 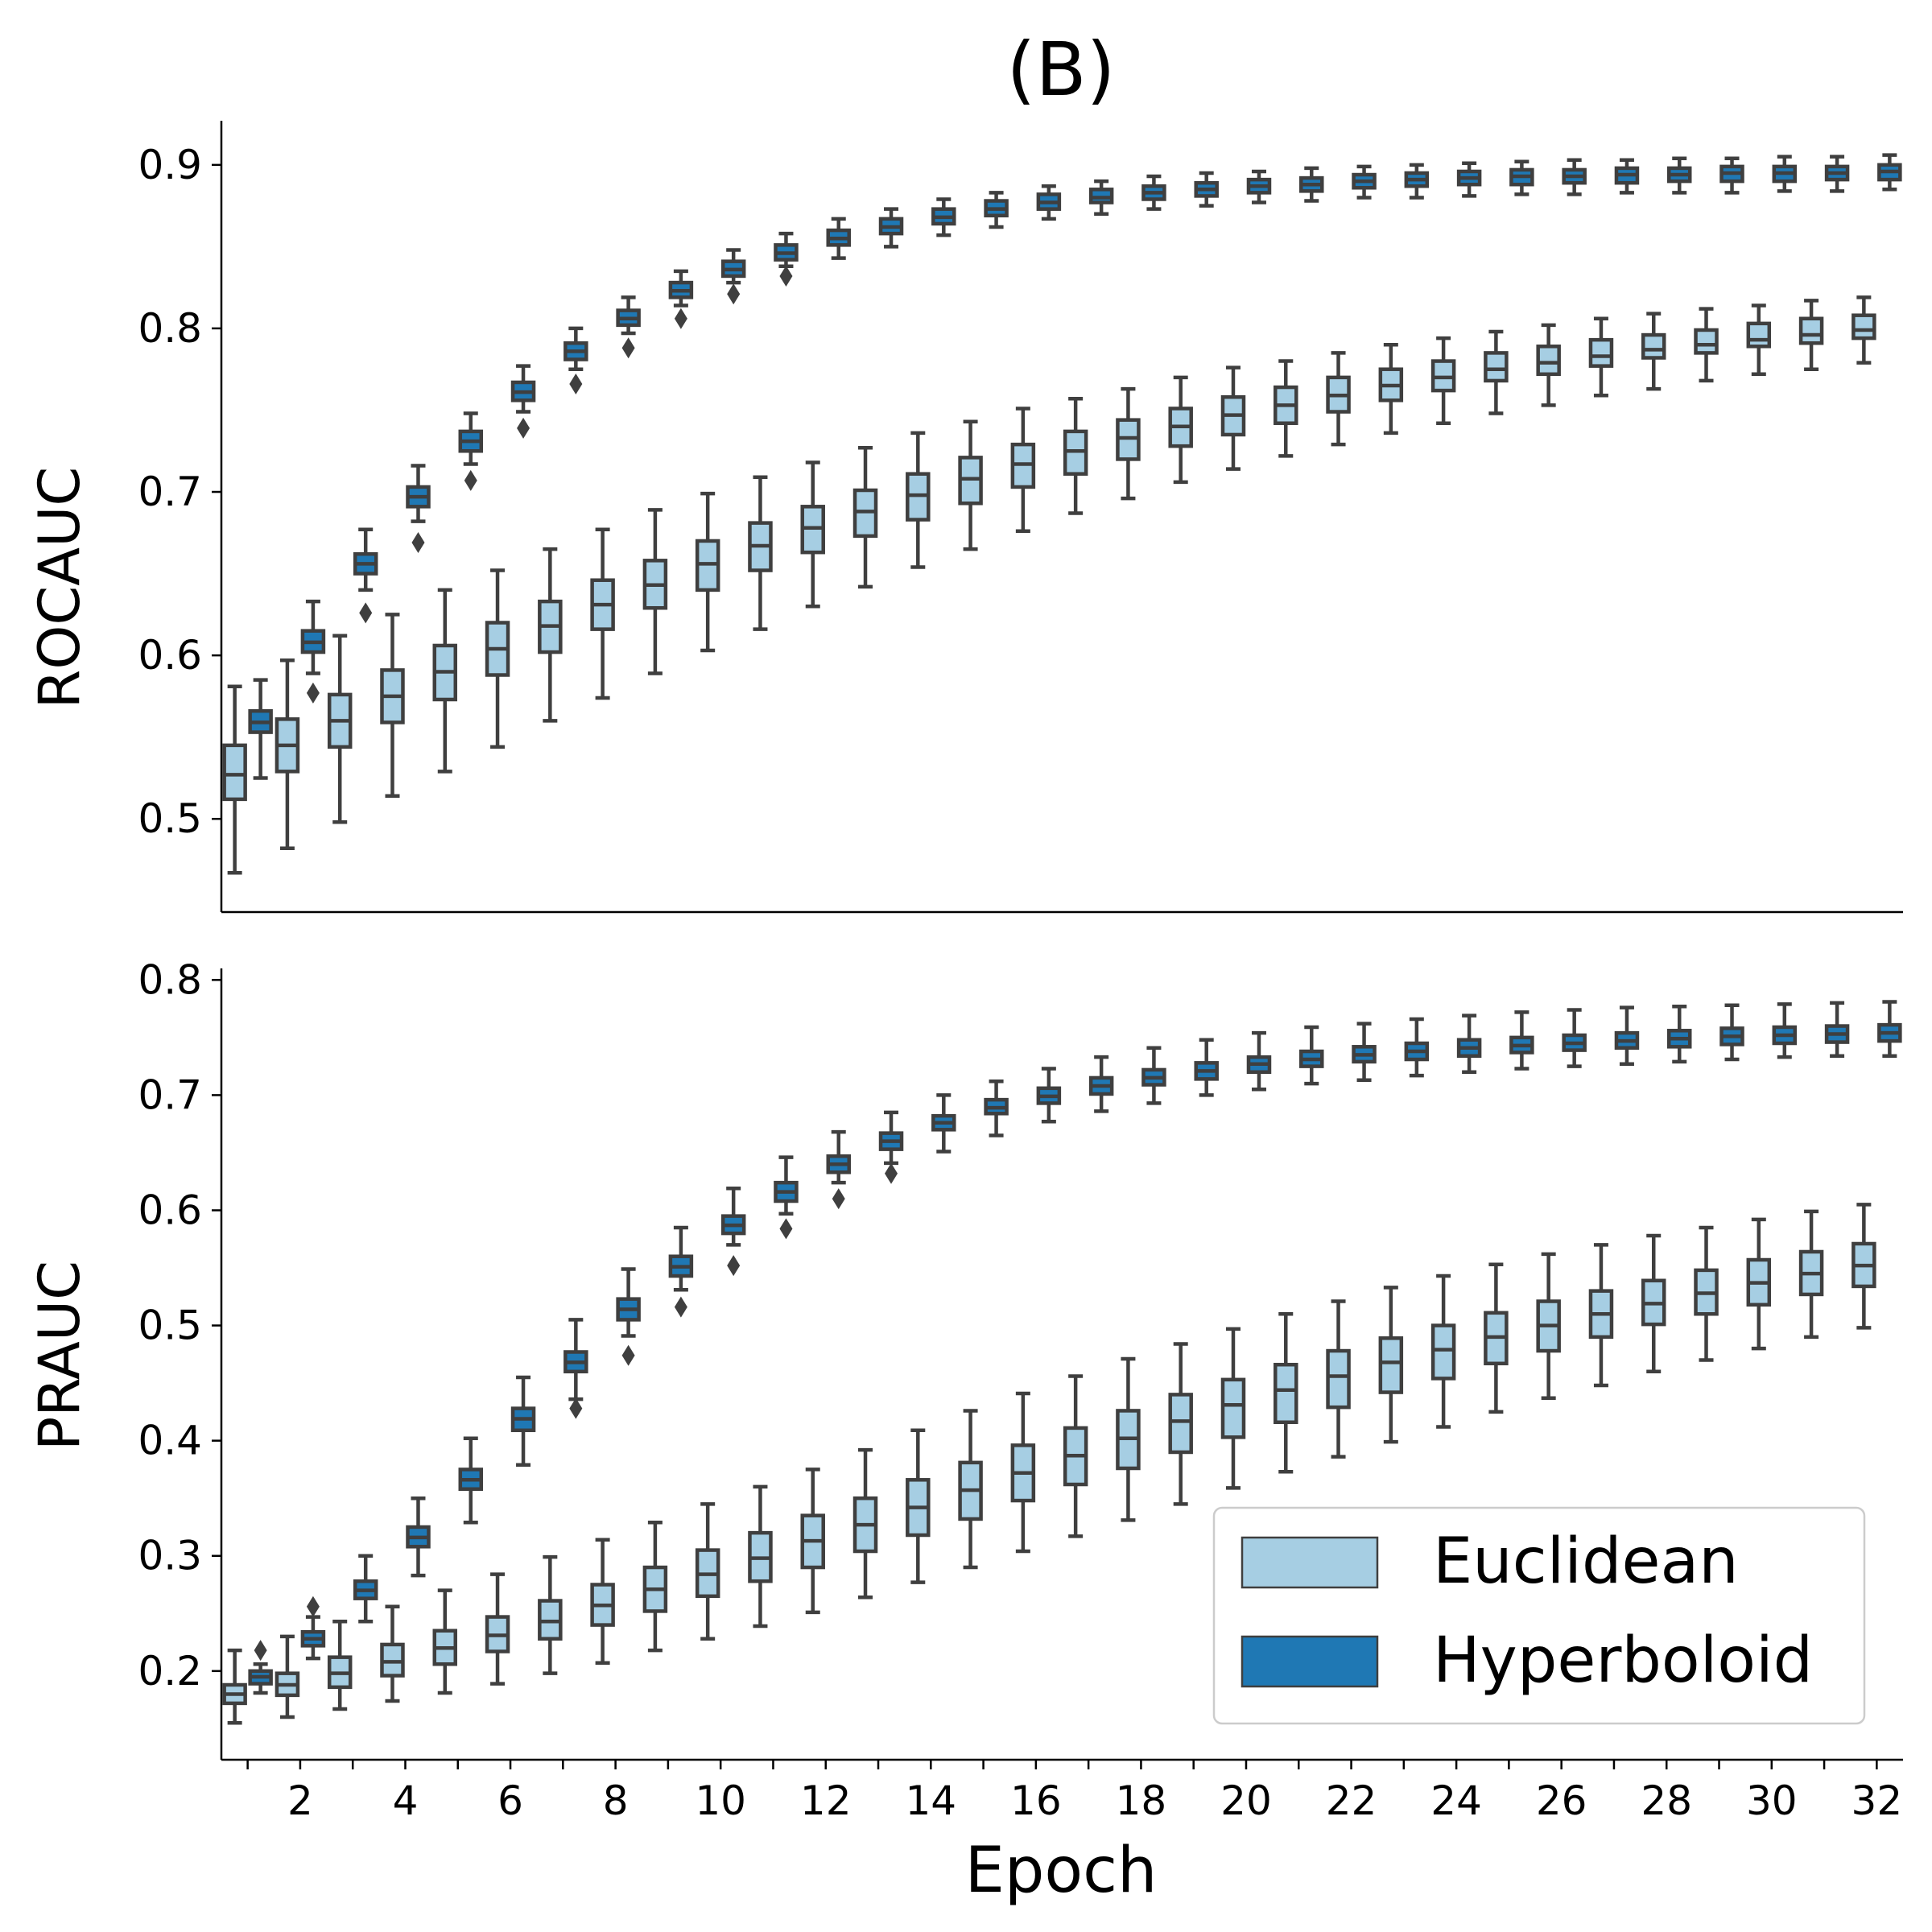 What do you see at coordinates (60, 1356) in the screenshot?
I see `bottom-y-axis-label: PRAUC` at bounding box center [60, 1356].